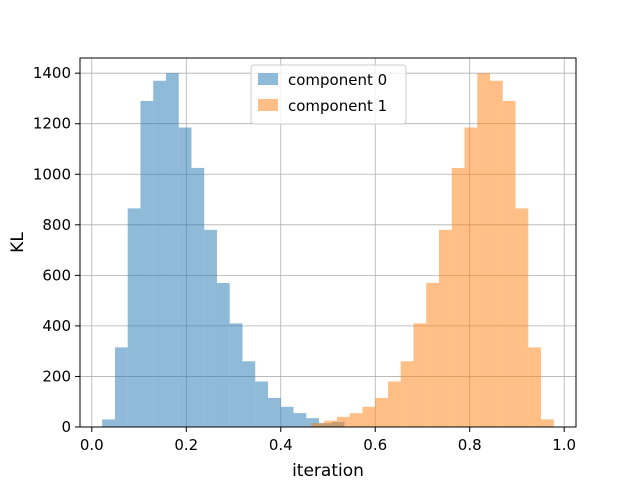  What do you see at coordinates (52, 124) in the screenshot?
I see `y-tick-label: 1200` at bounding box center [52, 124].